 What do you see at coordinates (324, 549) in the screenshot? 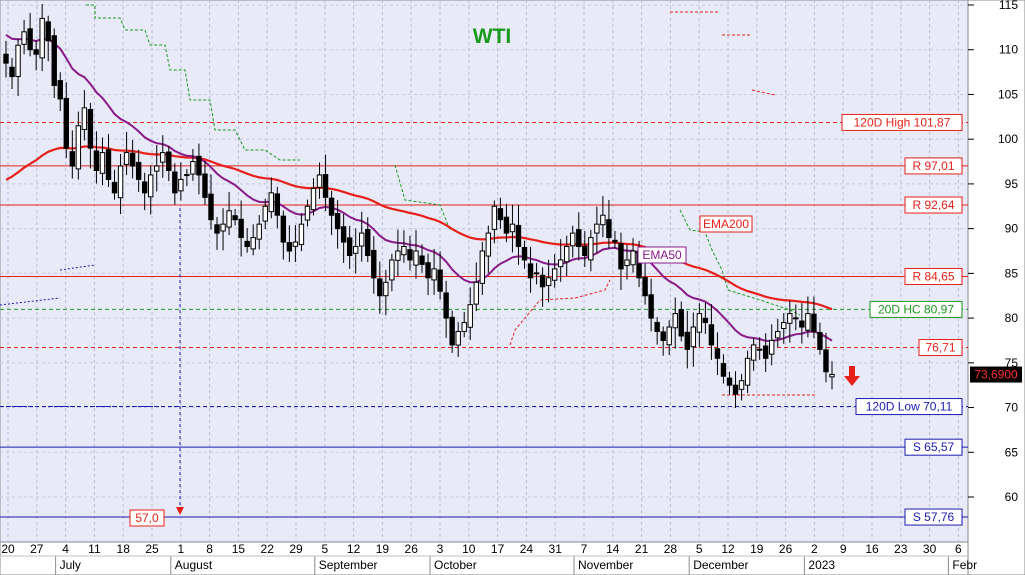
I see `x-tick-label: 5` at bounding box center [324, 549].